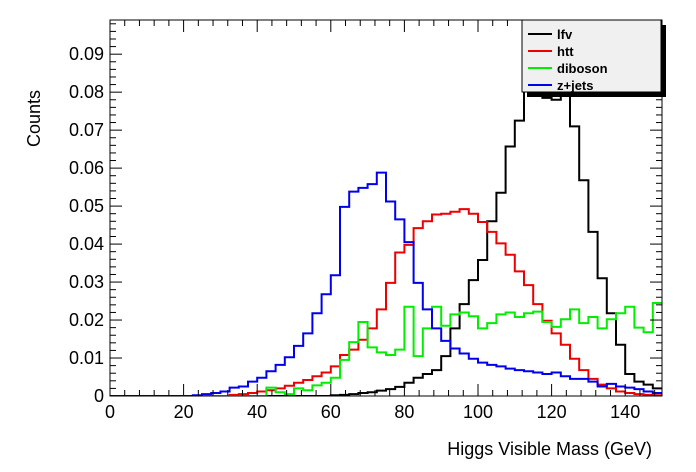 This screenshot has height=472, width=696. Describe the element at coordinates (552, 412) in the screenshot. I see `x-tick-label: 120` at that location.